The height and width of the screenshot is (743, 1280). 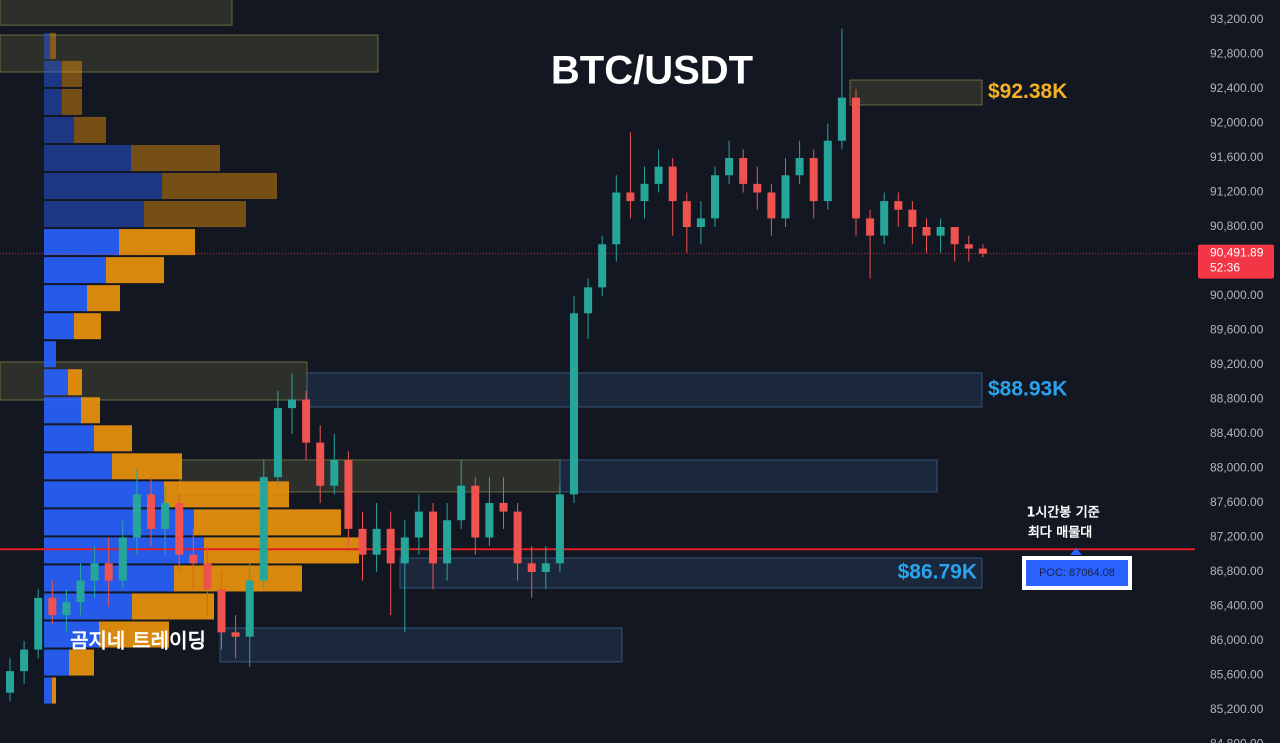 What do you see at coordinates (1027, 389) in the screenshot?
I see `zone-label: $88.93K` at bounding box center [1027, 389].